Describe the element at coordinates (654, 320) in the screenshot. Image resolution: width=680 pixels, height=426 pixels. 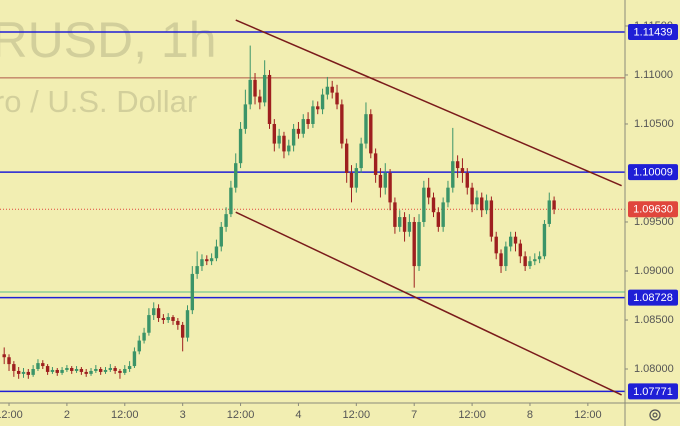
I see `y-tick-label: 1.08500` at that location.